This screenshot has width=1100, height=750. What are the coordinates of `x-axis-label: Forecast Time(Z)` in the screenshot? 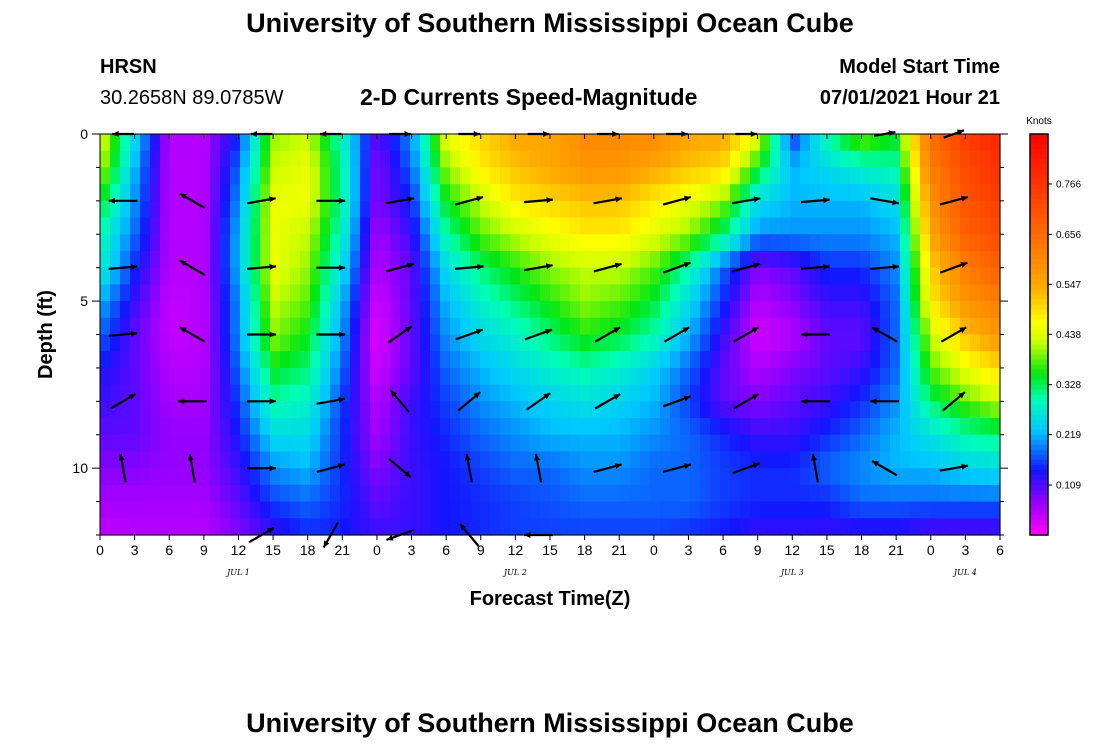 It's located at (550, 599).